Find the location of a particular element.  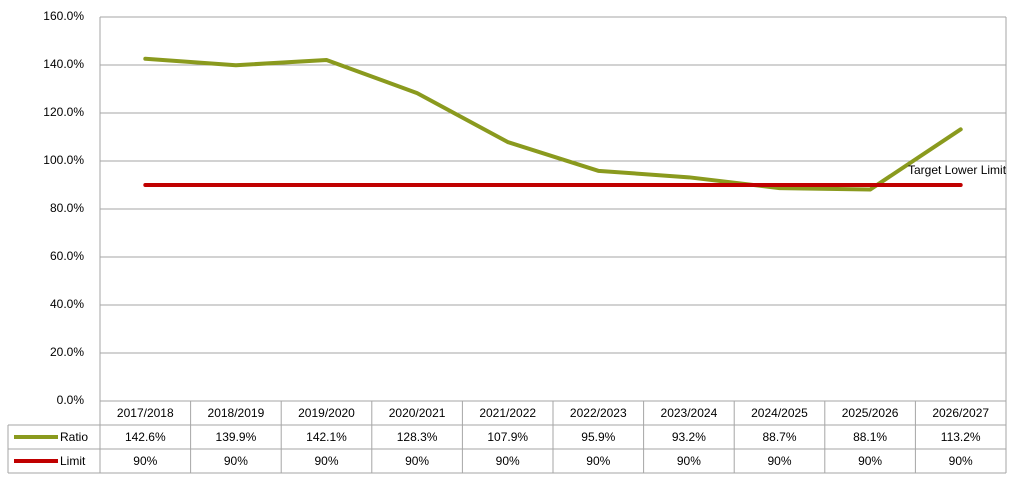

x-tick-label: 2026/2027 is located at coordinates (960, 413).